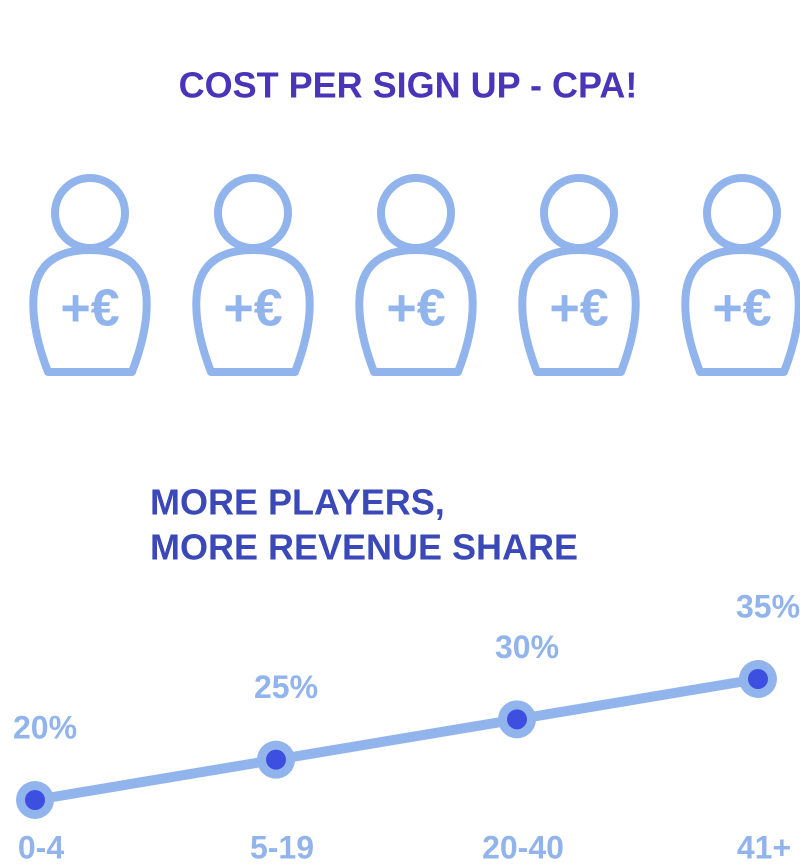 The height and width of the screenshot is (868, 800). What do you see at coordinates (282, 847) in the screenshot?
I see `category-label: 5-19` at bounding box center [282, 847].